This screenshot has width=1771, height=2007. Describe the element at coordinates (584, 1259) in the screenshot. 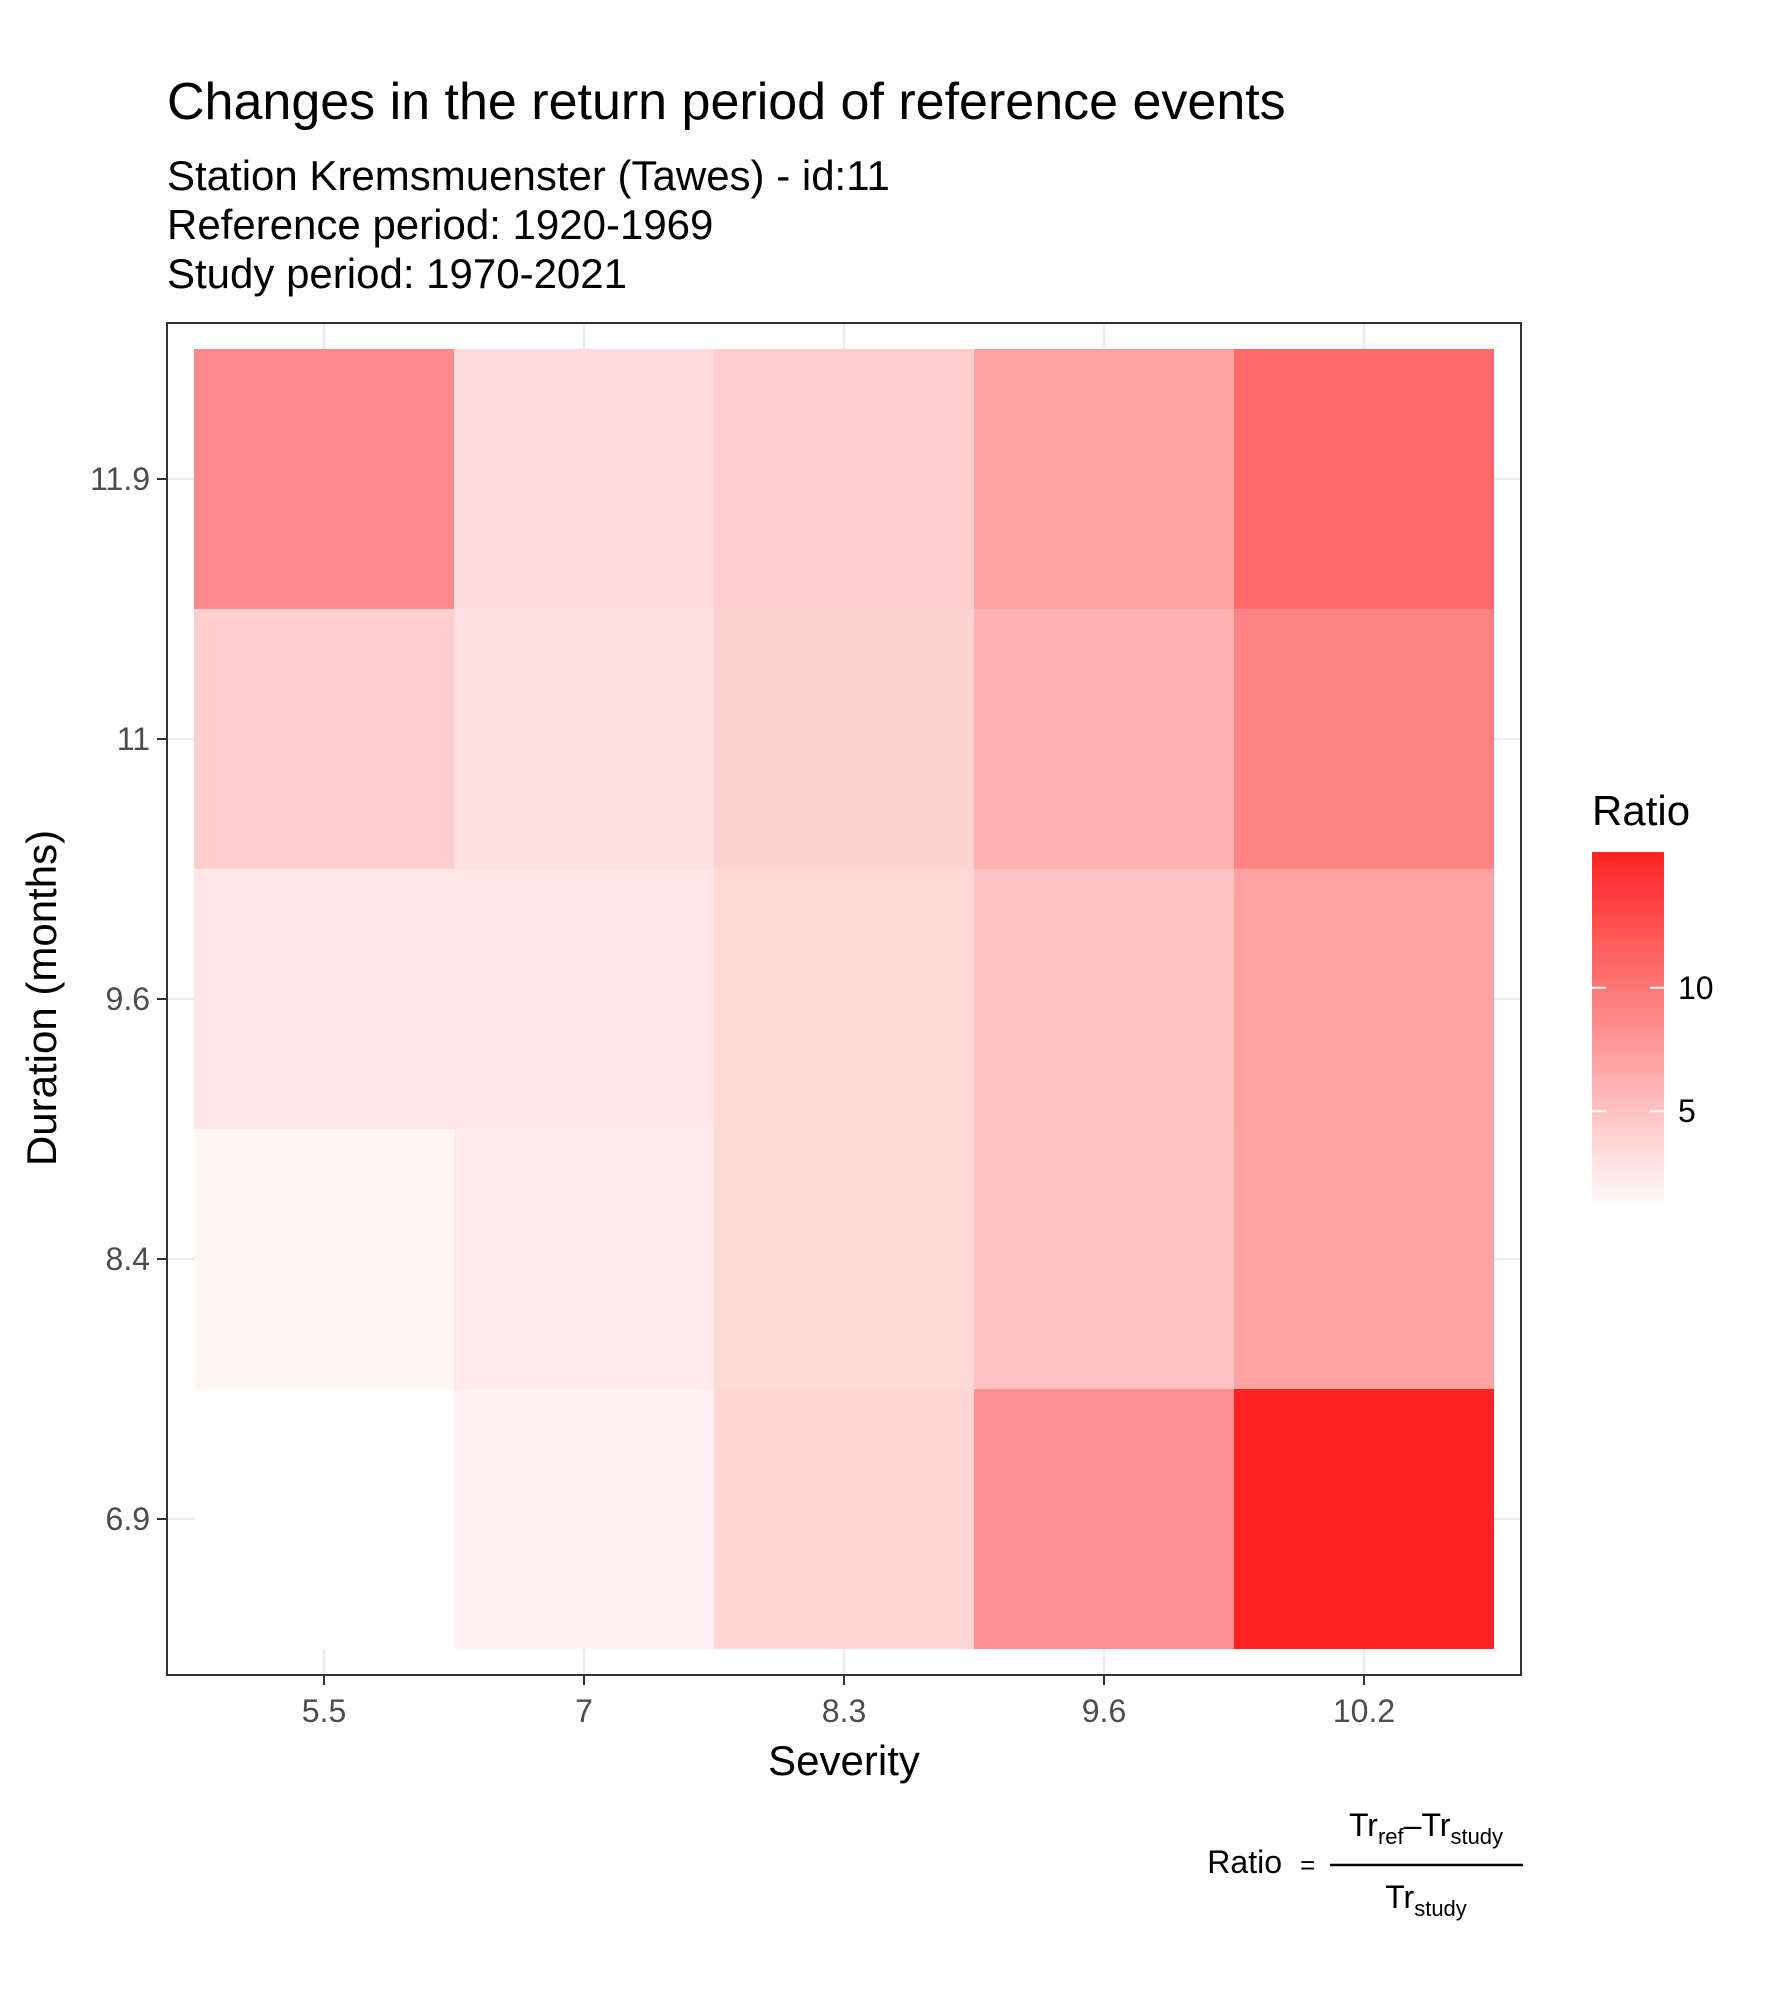

I see `heatmap-cell-7-8.4` at that location.